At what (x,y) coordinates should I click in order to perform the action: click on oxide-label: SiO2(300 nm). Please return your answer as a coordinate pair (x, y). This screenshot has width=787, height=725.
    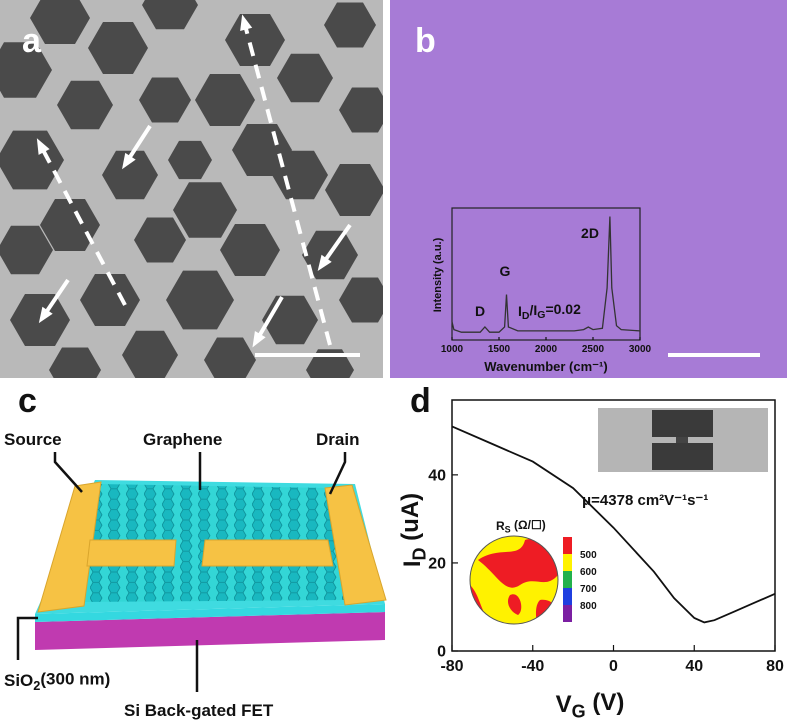
    Looking at the image, I should click on (57, 681).